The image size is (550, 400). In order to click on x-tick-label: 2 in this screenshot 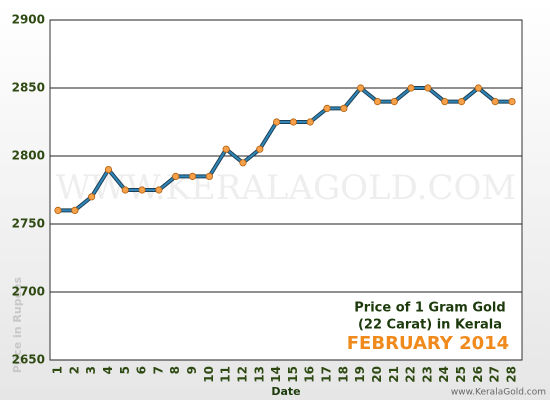, I will do `click(74, 370)`.